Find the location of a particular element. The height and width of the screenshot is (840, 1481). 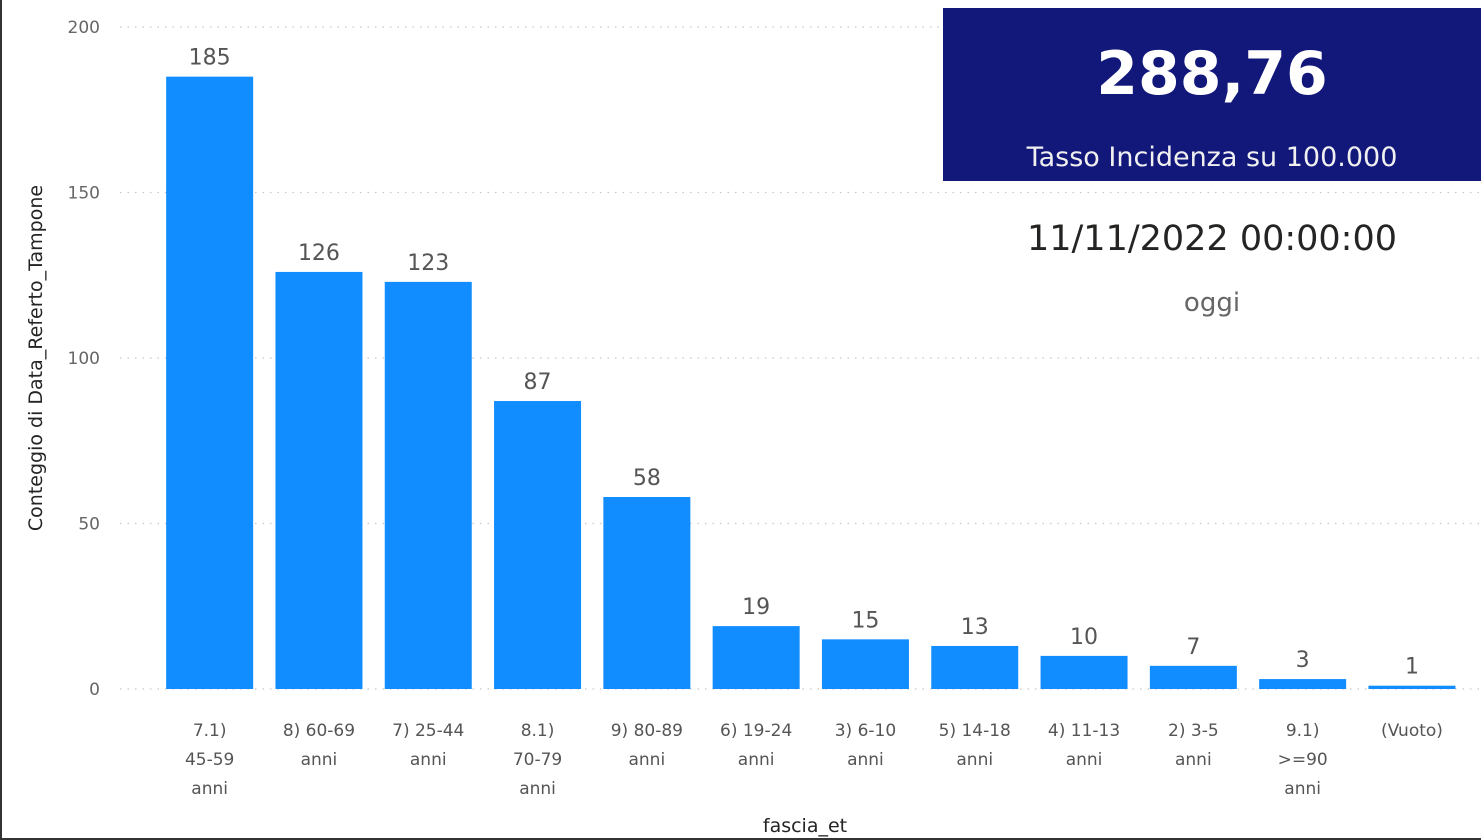

x-tick-label: (Vuoto) is located at coordinates (1412, 731).